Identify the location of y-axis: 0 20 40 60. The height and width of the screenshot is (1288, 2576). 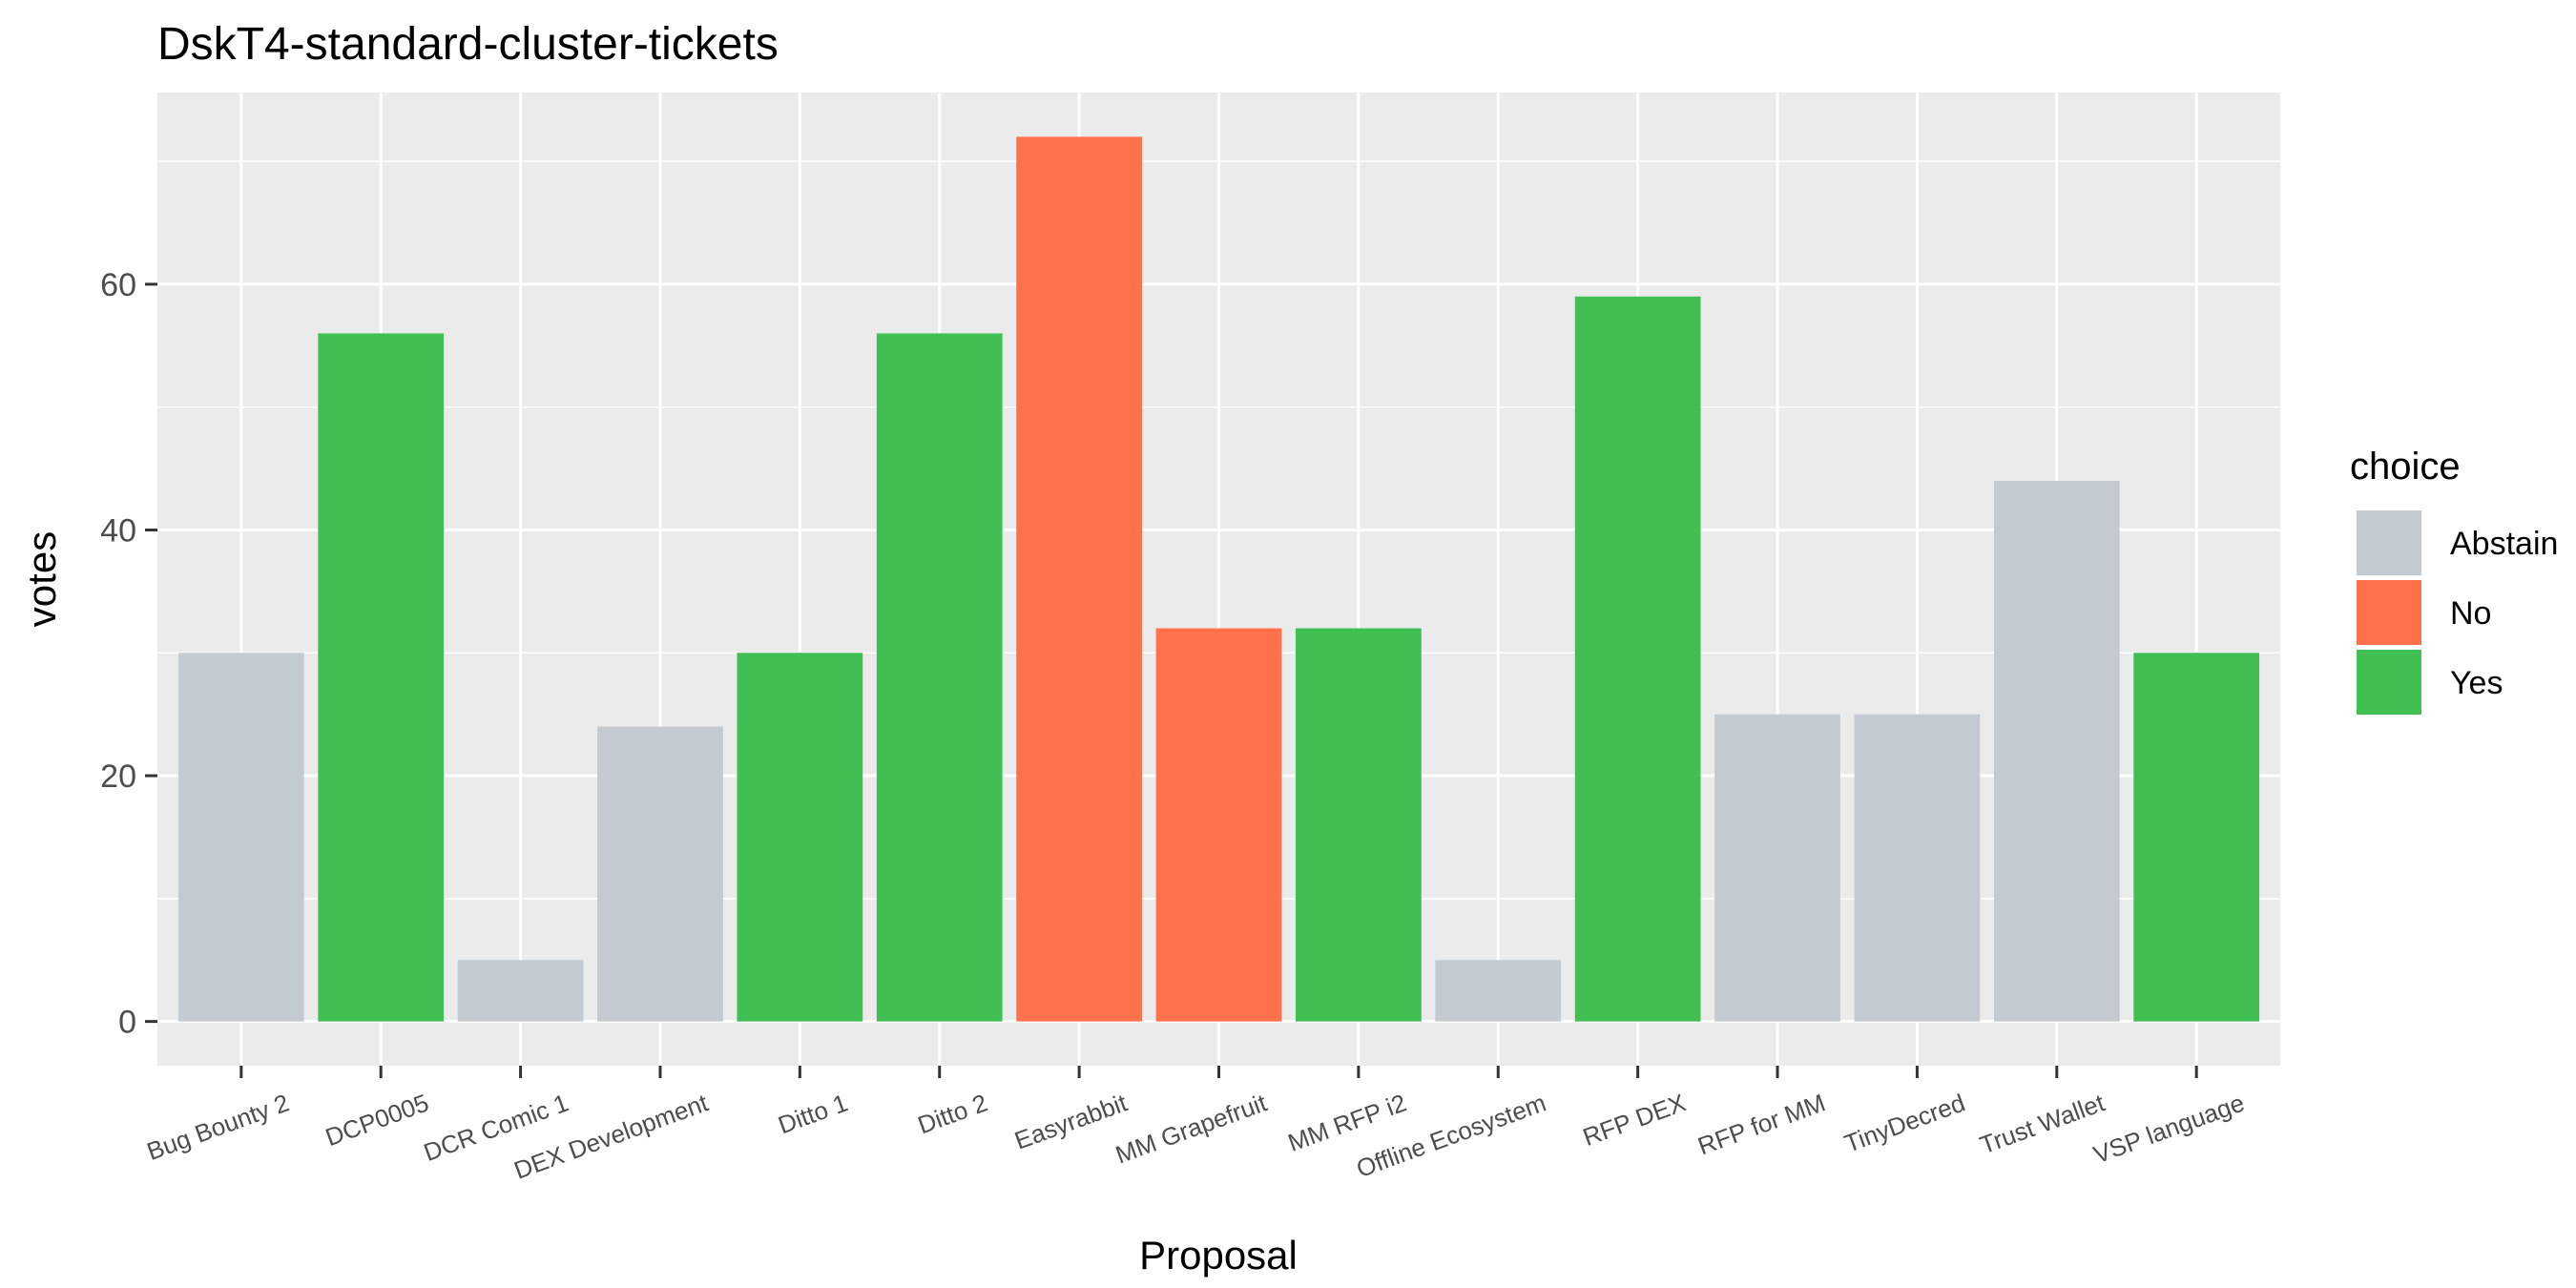
(128, 654).